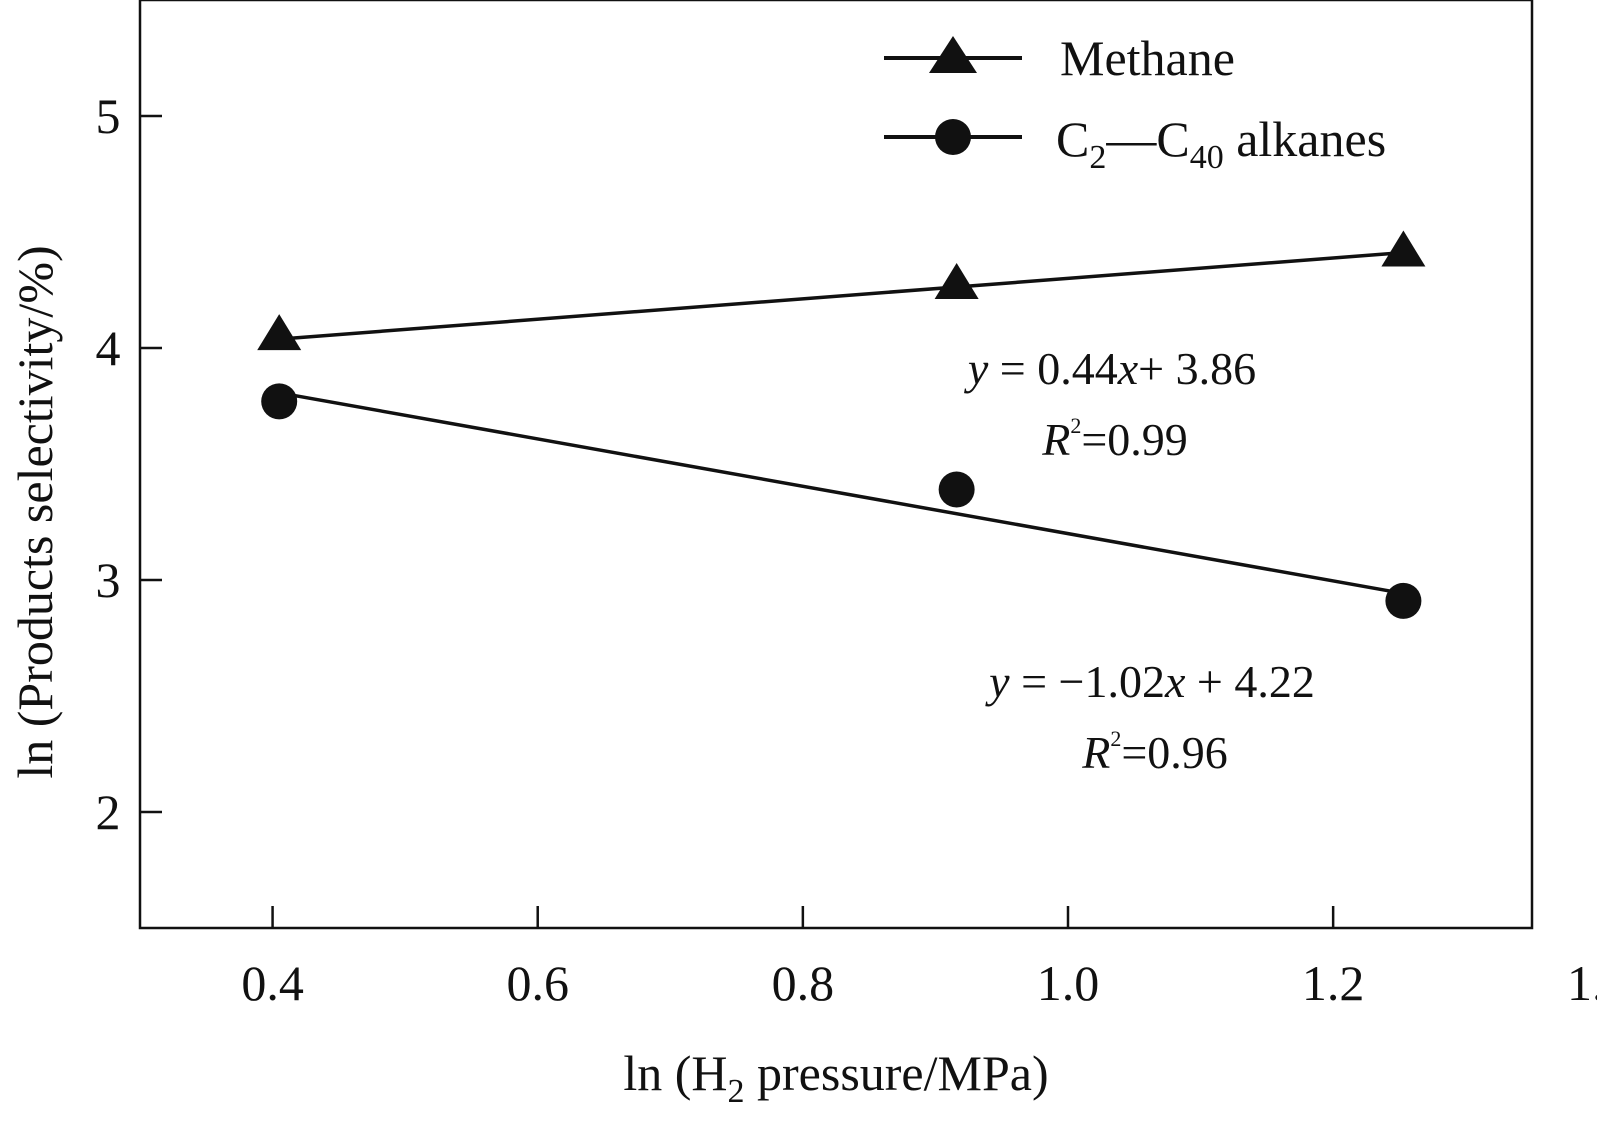 The image size is (1597, 1128). Describe the element at coordinates (841, 493) in the screenshot. I see `fit-line-alkanes` at that location.